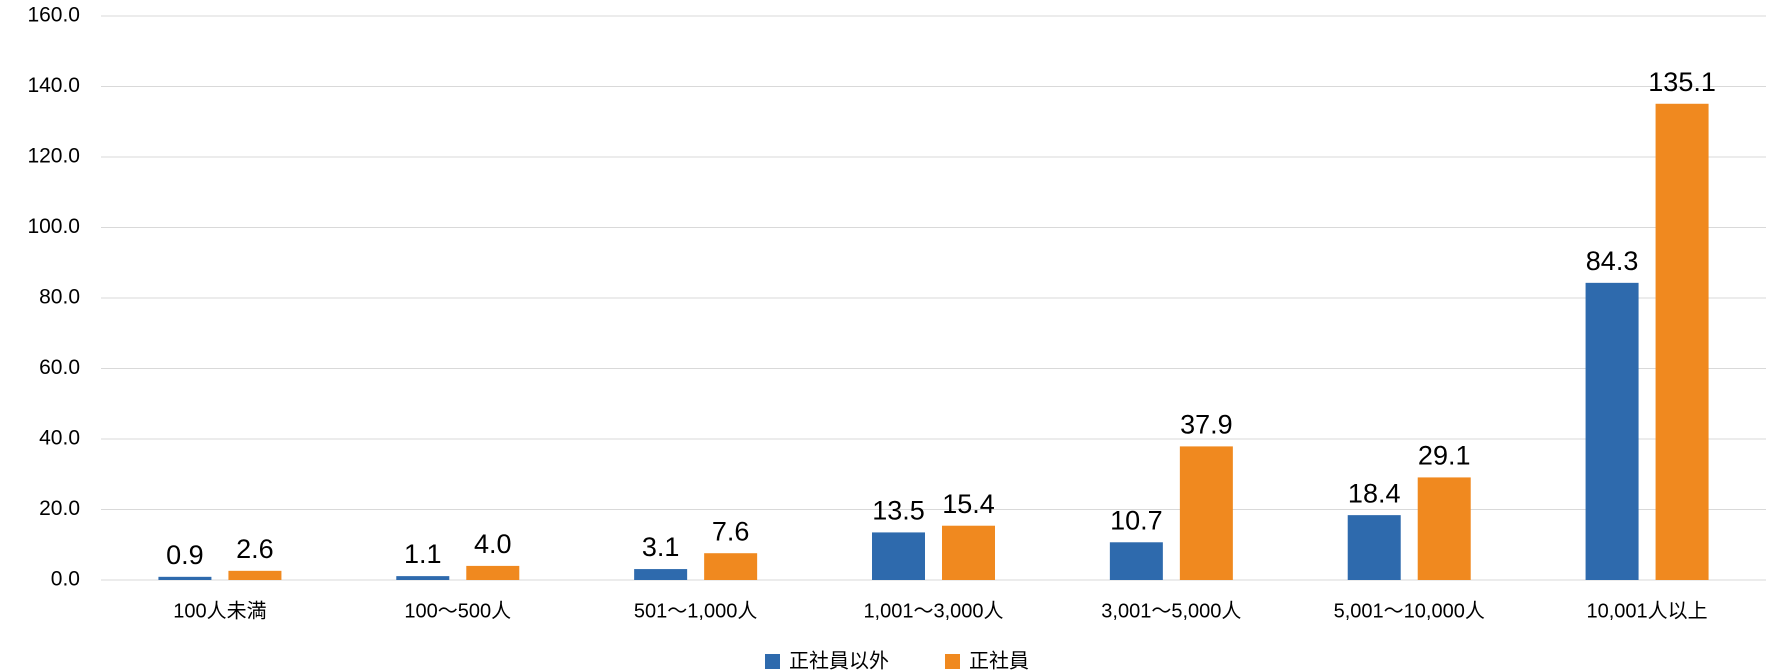 This screenshot has width=1780, height=672. Describe the element at coordinates (59, 367) in the screenshot. I see `y-tick-label: 60.0` at that location.